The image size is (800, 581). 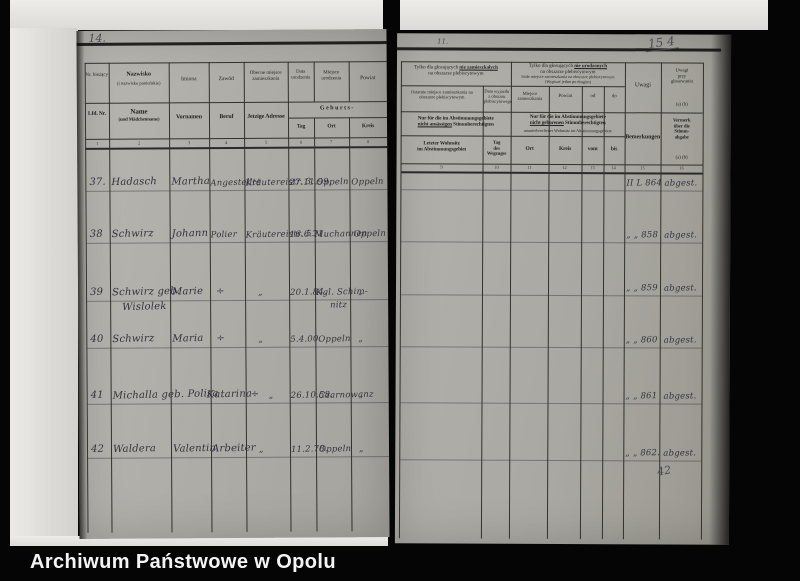 What do you see at coordinates (146, 292) in the screenshot?
I see `entry-name: Schwirz geb.` at bounding box center [146, 292].